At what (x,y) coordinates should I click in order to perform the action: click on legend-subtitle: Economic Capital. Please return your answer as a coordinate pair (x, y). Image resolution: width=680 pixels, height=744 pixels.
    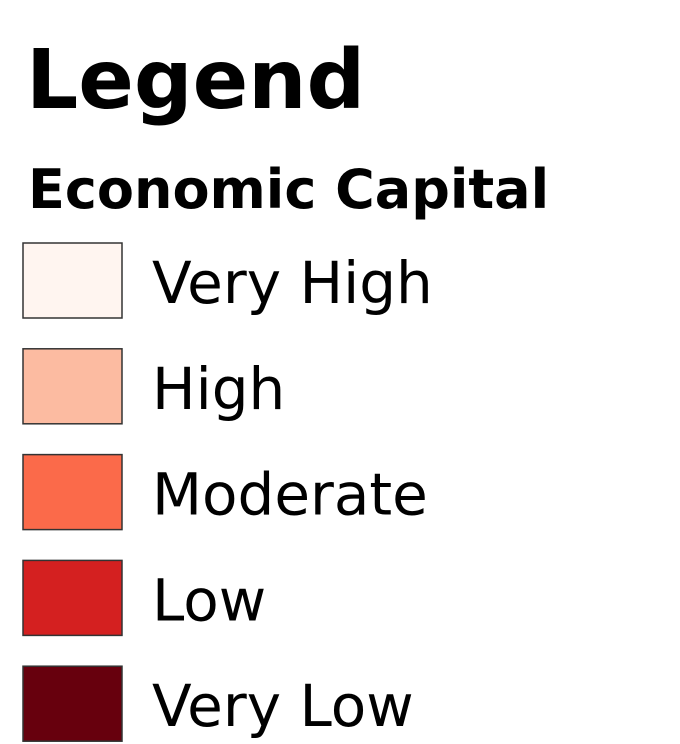
    Looking at the image, I should click on (288, 189).